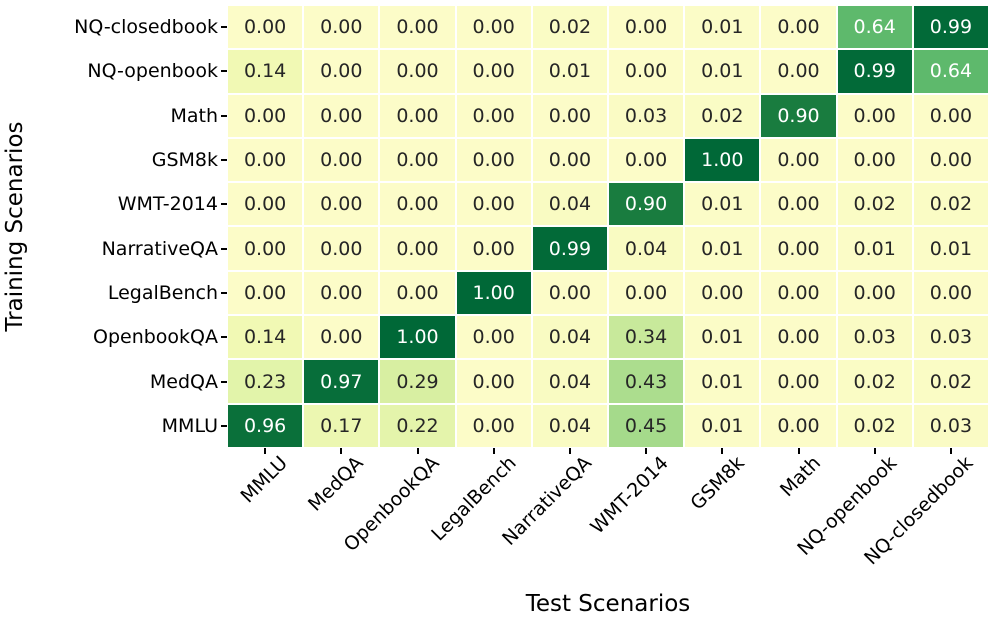 This screenshot has height=630, width=997. What do you see at coordinates (152, 71) in the screenshot?
I see `y-tick-label: NQ-openbook` at bounding box center [152, 71].